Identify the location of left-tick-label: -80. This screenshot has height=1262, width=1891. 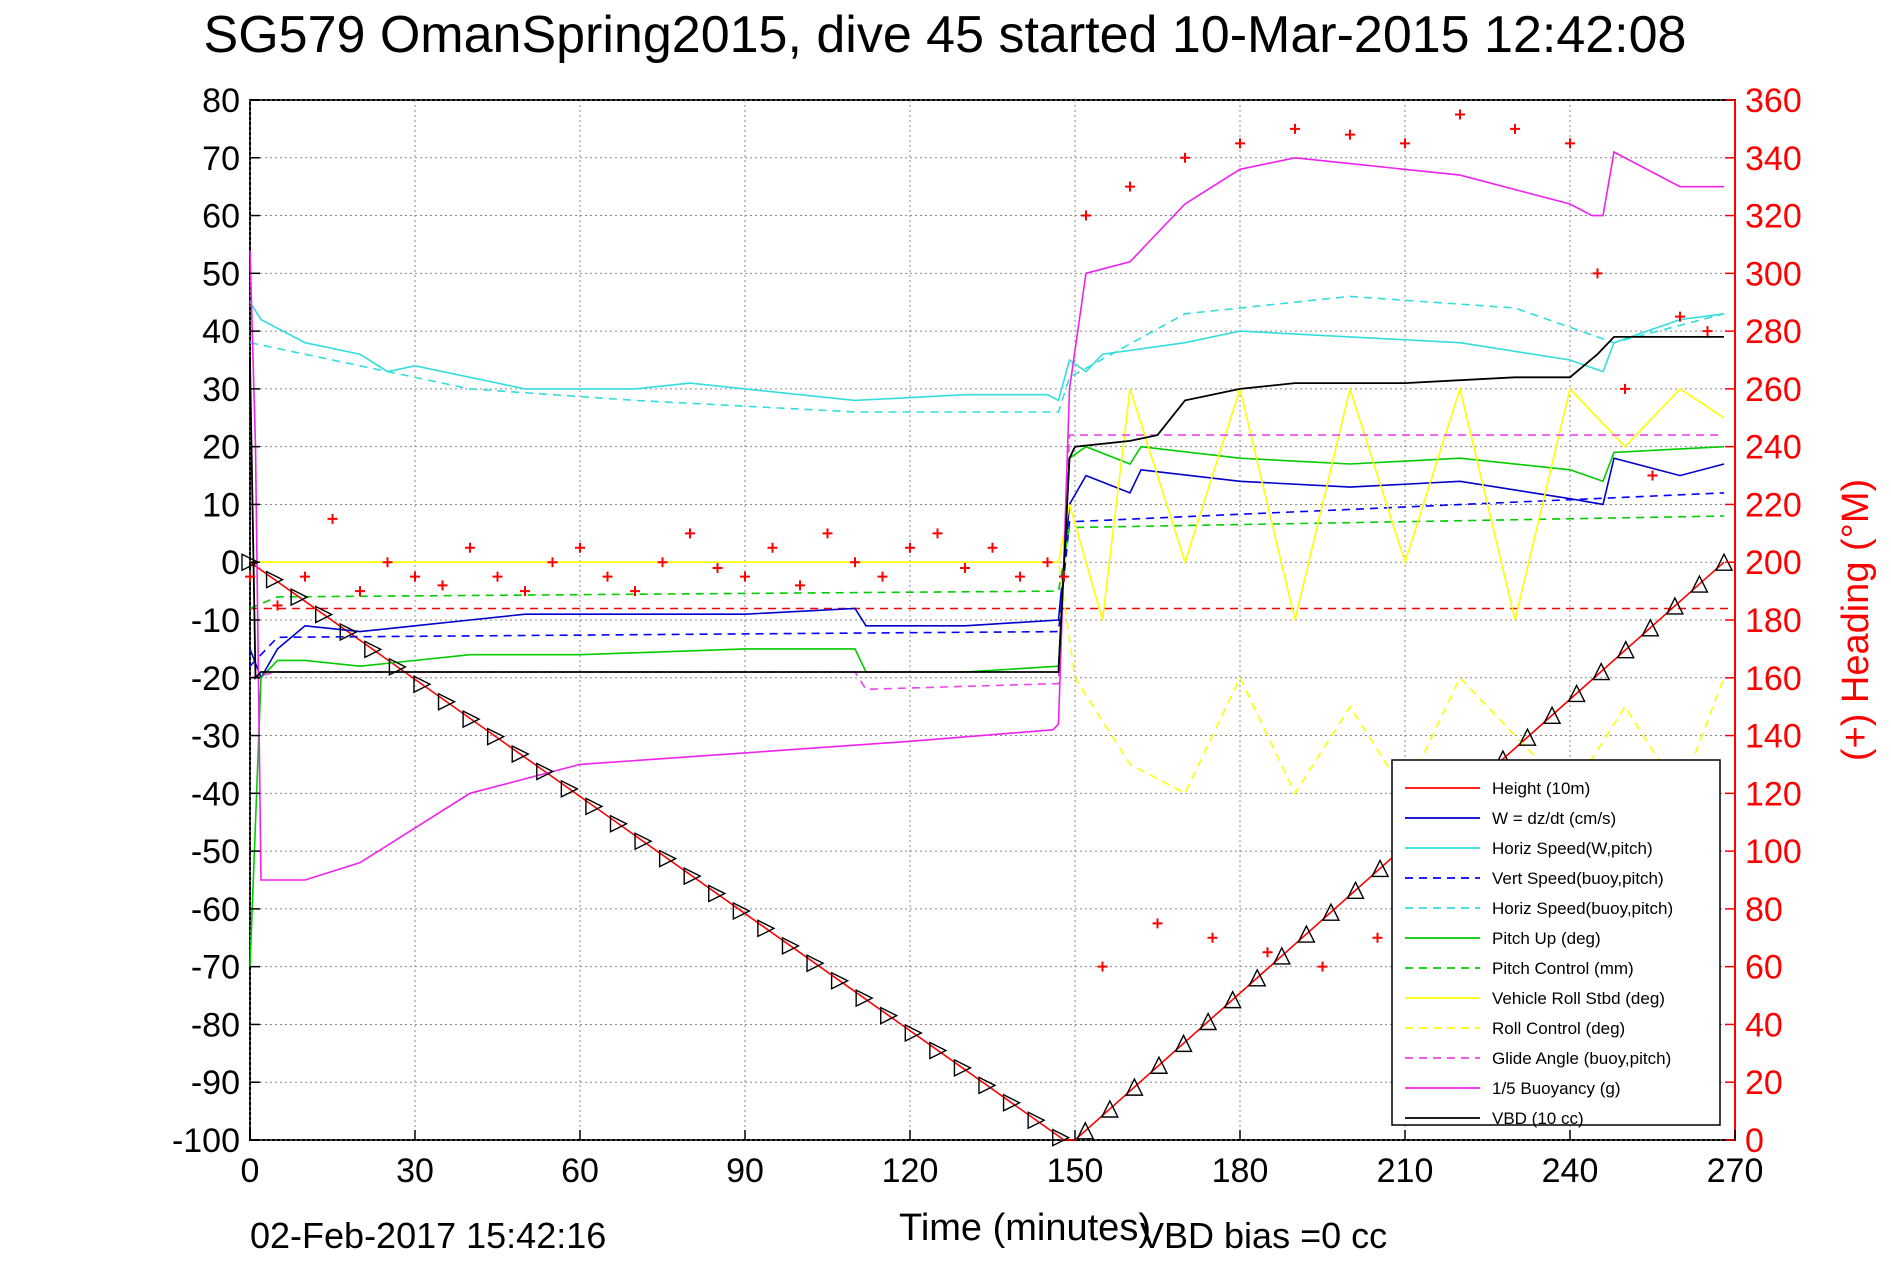
(215, 1025).